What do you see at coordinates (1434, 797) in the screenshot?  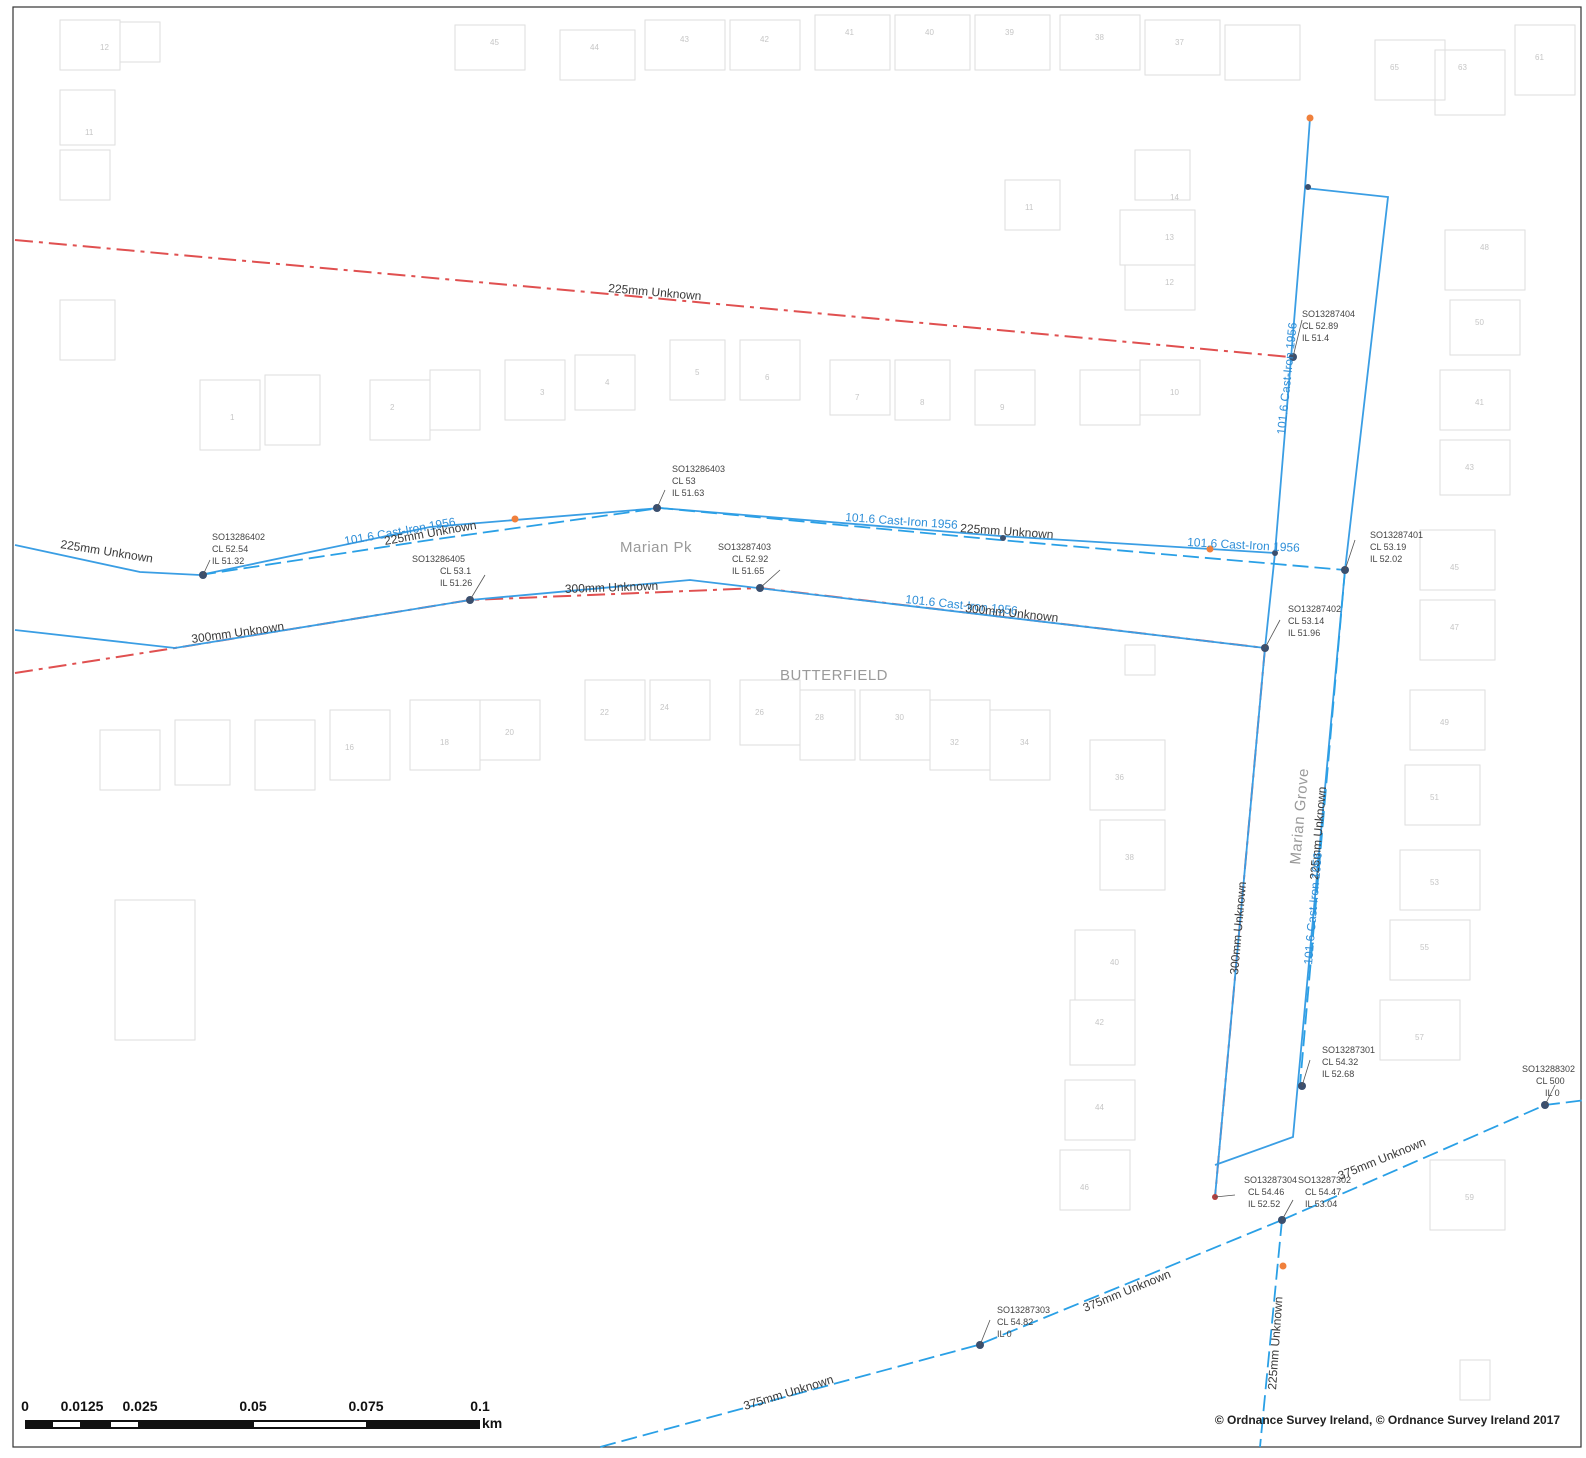 I see `svg-text: 51` at bounding box center [1434, 797].